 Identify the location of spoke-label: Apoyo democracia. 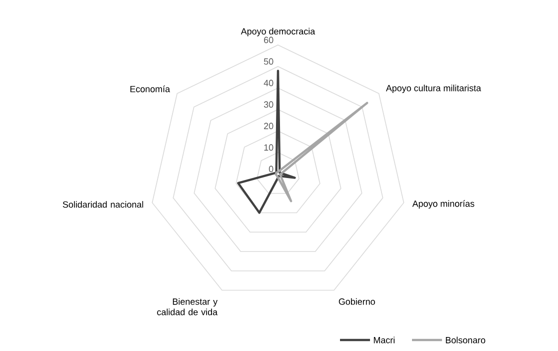
(278, 32).